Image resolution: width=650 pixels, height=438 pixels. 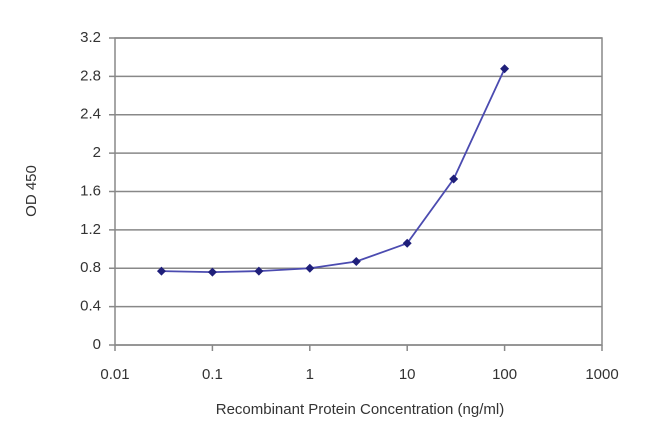 What do you see at coordinates (310, 374) in the screenshot?
I see `x-tick-label: 1` at bounding box center [310, 374].